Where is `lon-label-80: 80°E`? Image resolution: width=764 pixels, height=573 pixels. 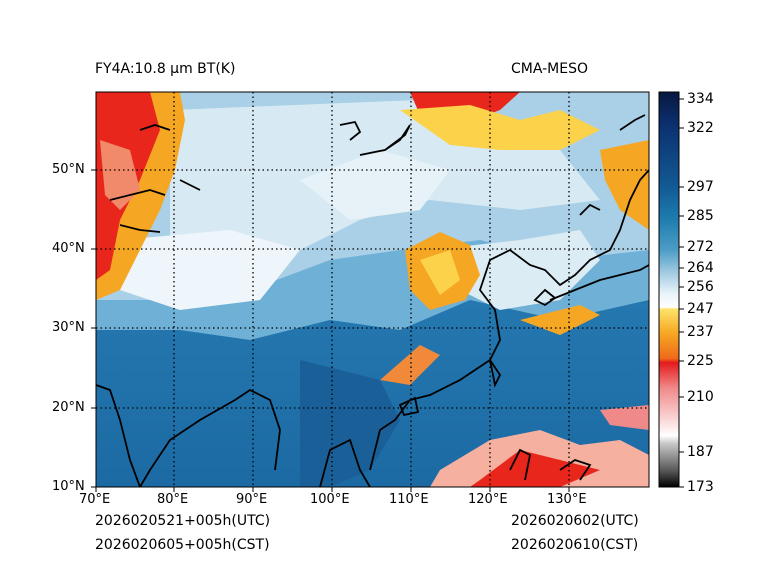
lon-label-80: 80°E is located at coordinates (173, 499).